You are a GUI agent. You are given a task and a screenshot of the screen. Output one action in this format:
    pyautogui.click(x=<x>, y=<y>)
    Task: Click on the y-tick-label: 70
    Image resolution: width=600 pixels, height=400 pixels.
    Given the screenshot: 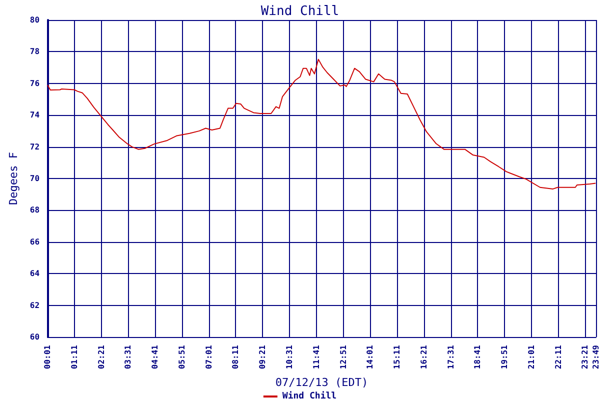 What is the action you would take?
    pyautogui.click(x=35, y=178)
    